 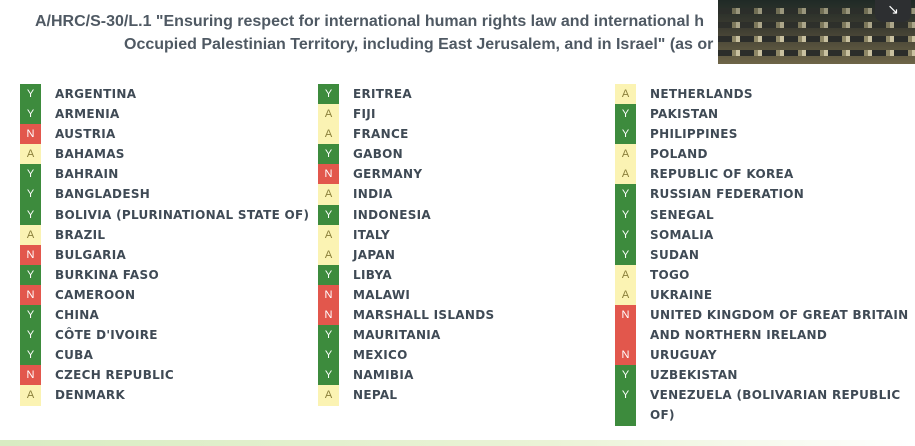 What do you see at coordinates (765, 355) in the screenshot?
I see `vote-row: N URUGUAY` at bounding box center [765, 355].